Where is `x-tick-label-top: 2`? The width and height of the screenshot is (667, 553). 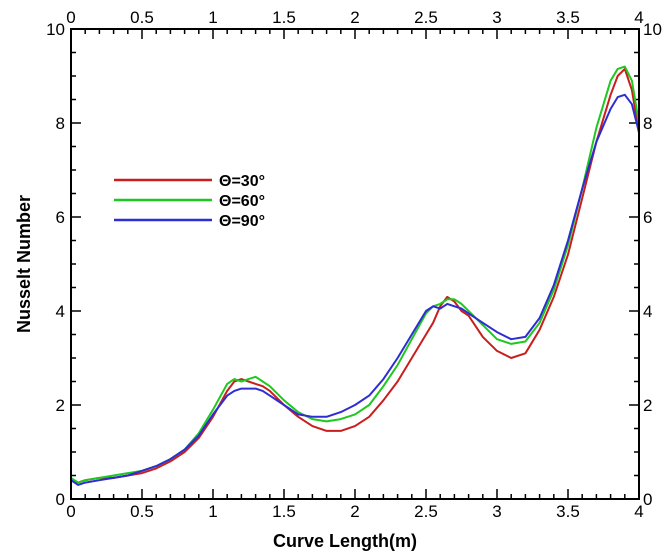 x-tick-label-top: 2 is located at coordinates (354, 17).